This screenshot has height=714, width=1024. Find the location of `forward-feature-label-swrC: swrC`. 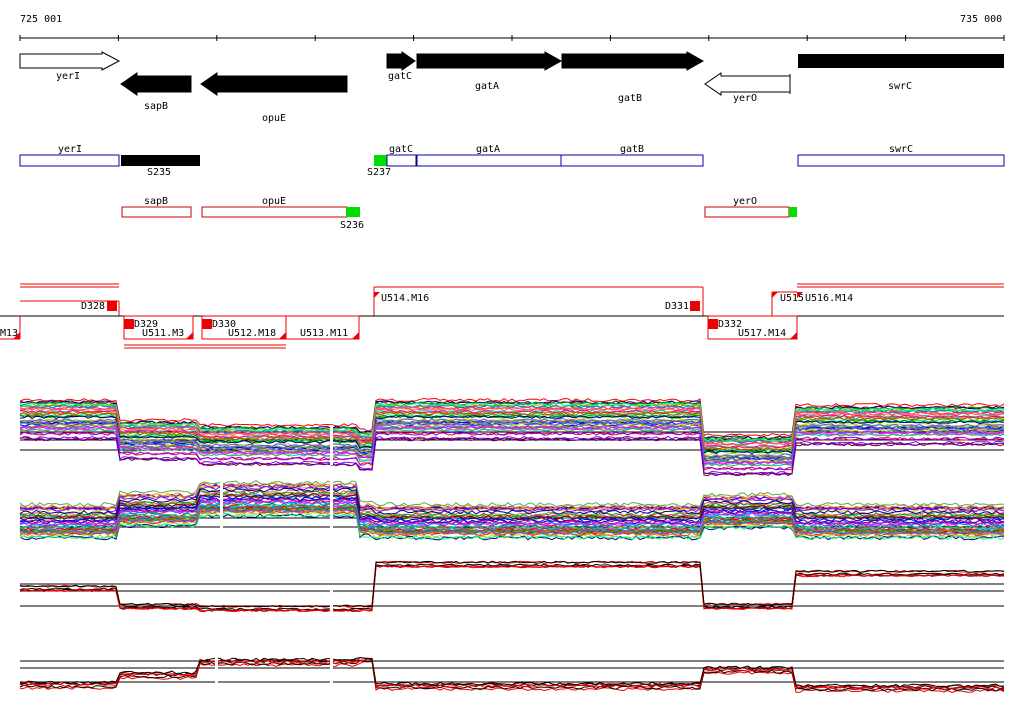

forward-feature-label-swrC: swrC is located at coordinates (901, 149).